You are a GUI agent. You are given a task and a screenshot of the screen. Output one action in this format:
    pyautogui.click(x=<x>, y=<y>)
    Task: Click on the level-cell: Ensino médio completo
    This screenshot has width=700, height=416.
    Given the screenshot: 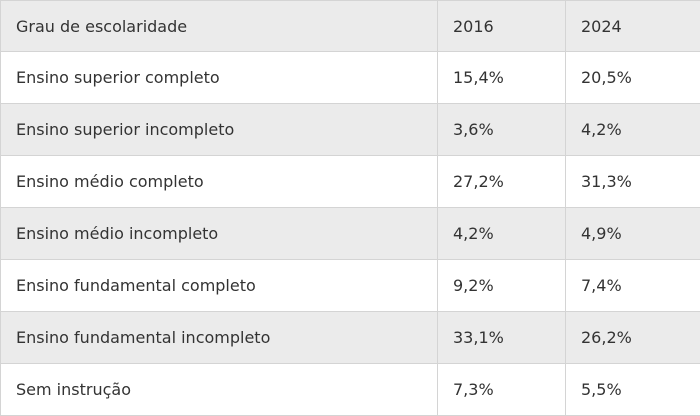 What is the action you would take?
    pyautogui.click(x=219, y=181)
    